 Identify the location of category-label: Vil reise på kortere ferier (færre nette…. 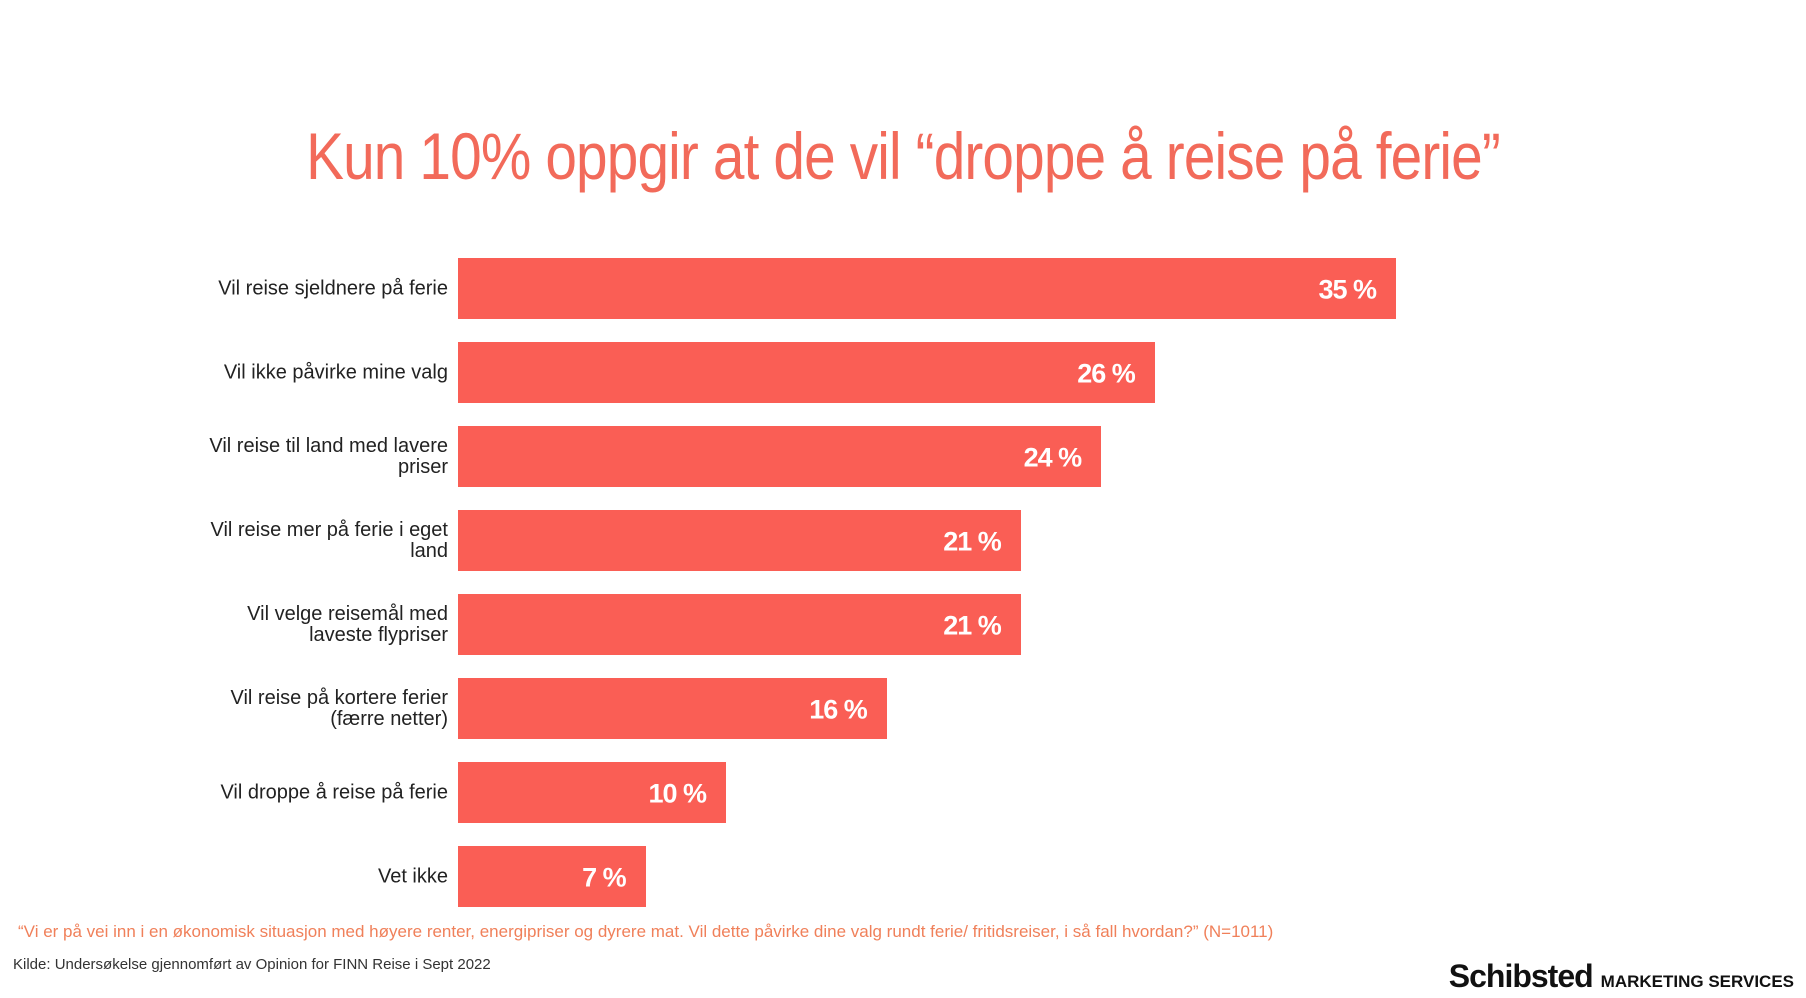
(339, 708).